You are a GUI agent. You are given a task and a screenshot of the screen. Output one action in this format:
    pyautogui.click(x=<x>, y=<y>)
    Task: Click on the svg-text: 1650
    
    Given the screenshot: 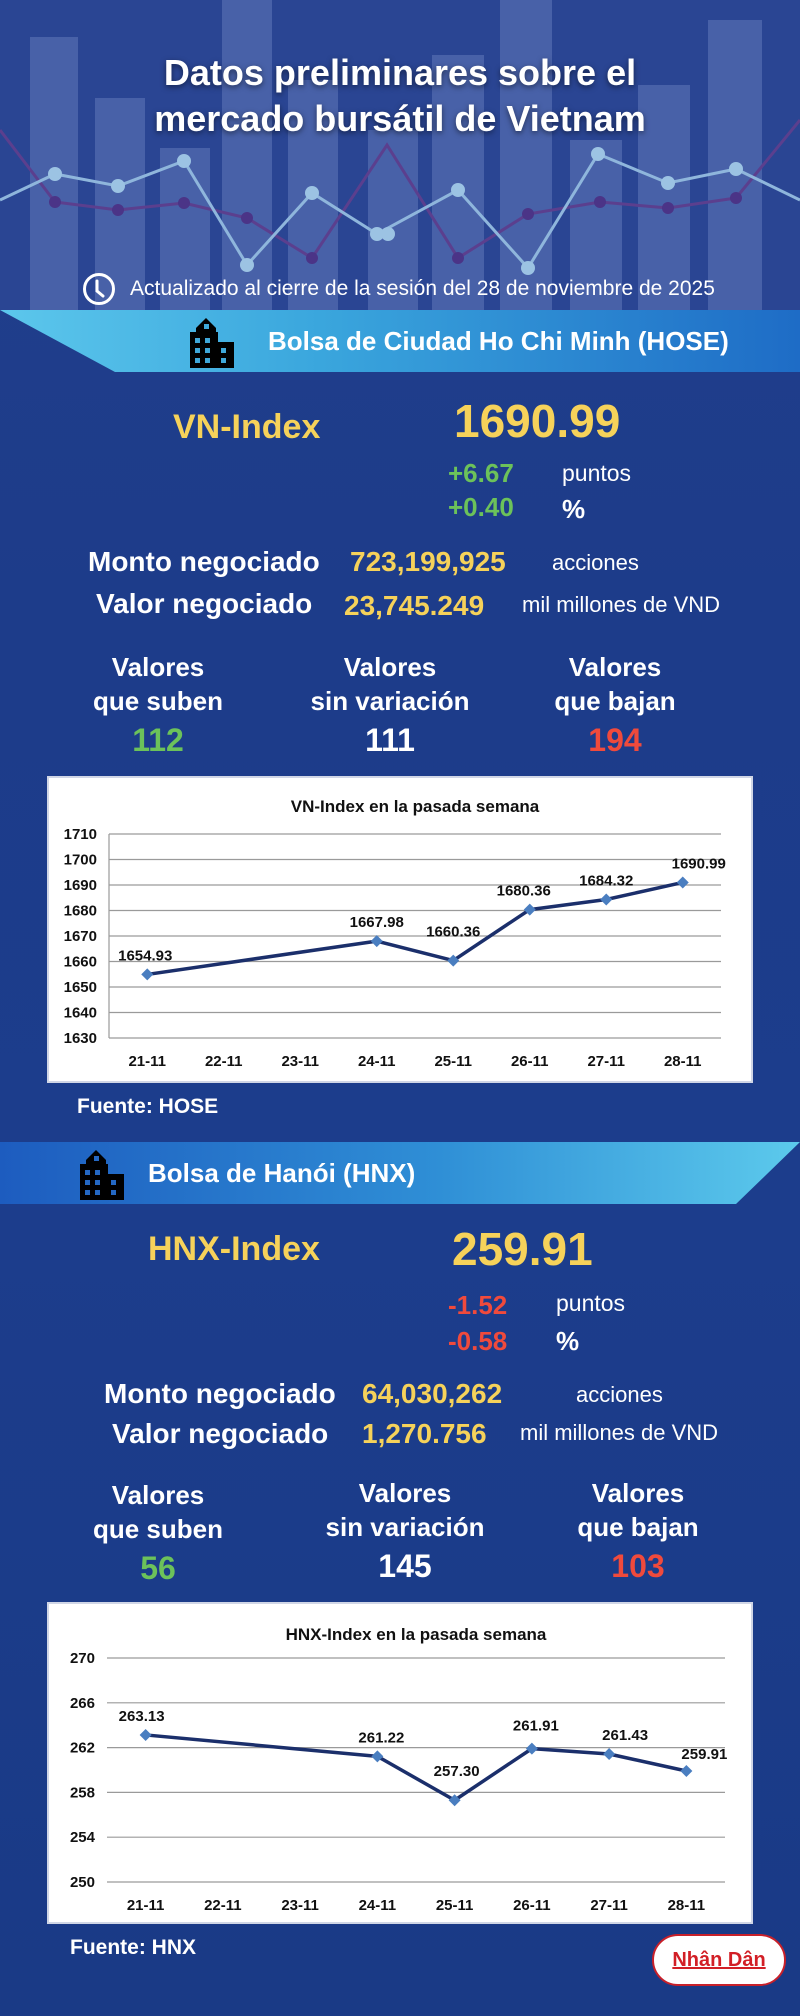 What is the action you would take?
    pyautogui.click(x=80, y=987)
    